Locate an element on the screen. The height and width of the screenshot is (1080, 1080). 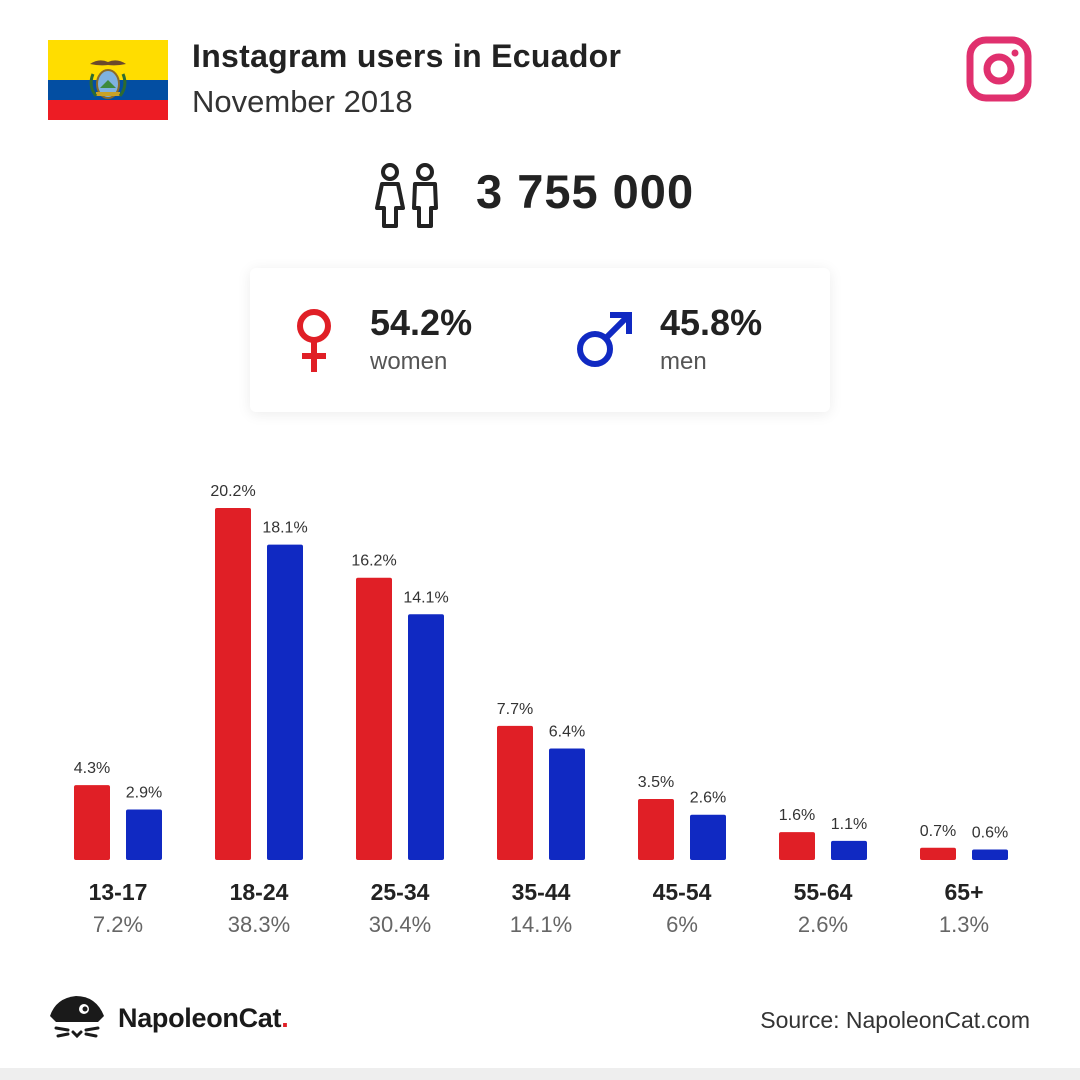
category-total-65+: 1.3% is located at coordinates (964, 924).